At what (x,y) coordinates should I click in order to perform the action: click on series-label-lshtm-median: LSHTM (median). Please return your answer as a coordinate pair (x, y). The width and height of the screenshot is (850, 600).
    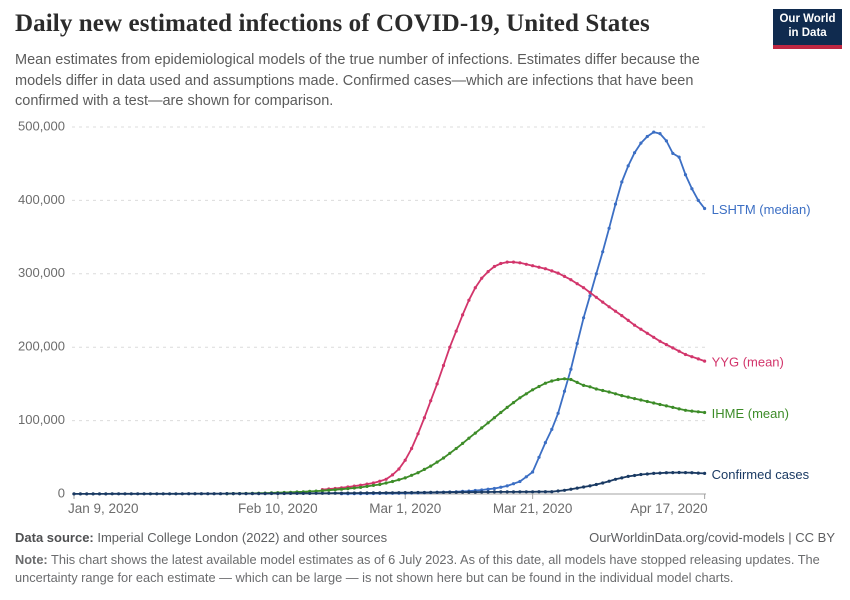
    Looking at the image, I should click on (761, 209).